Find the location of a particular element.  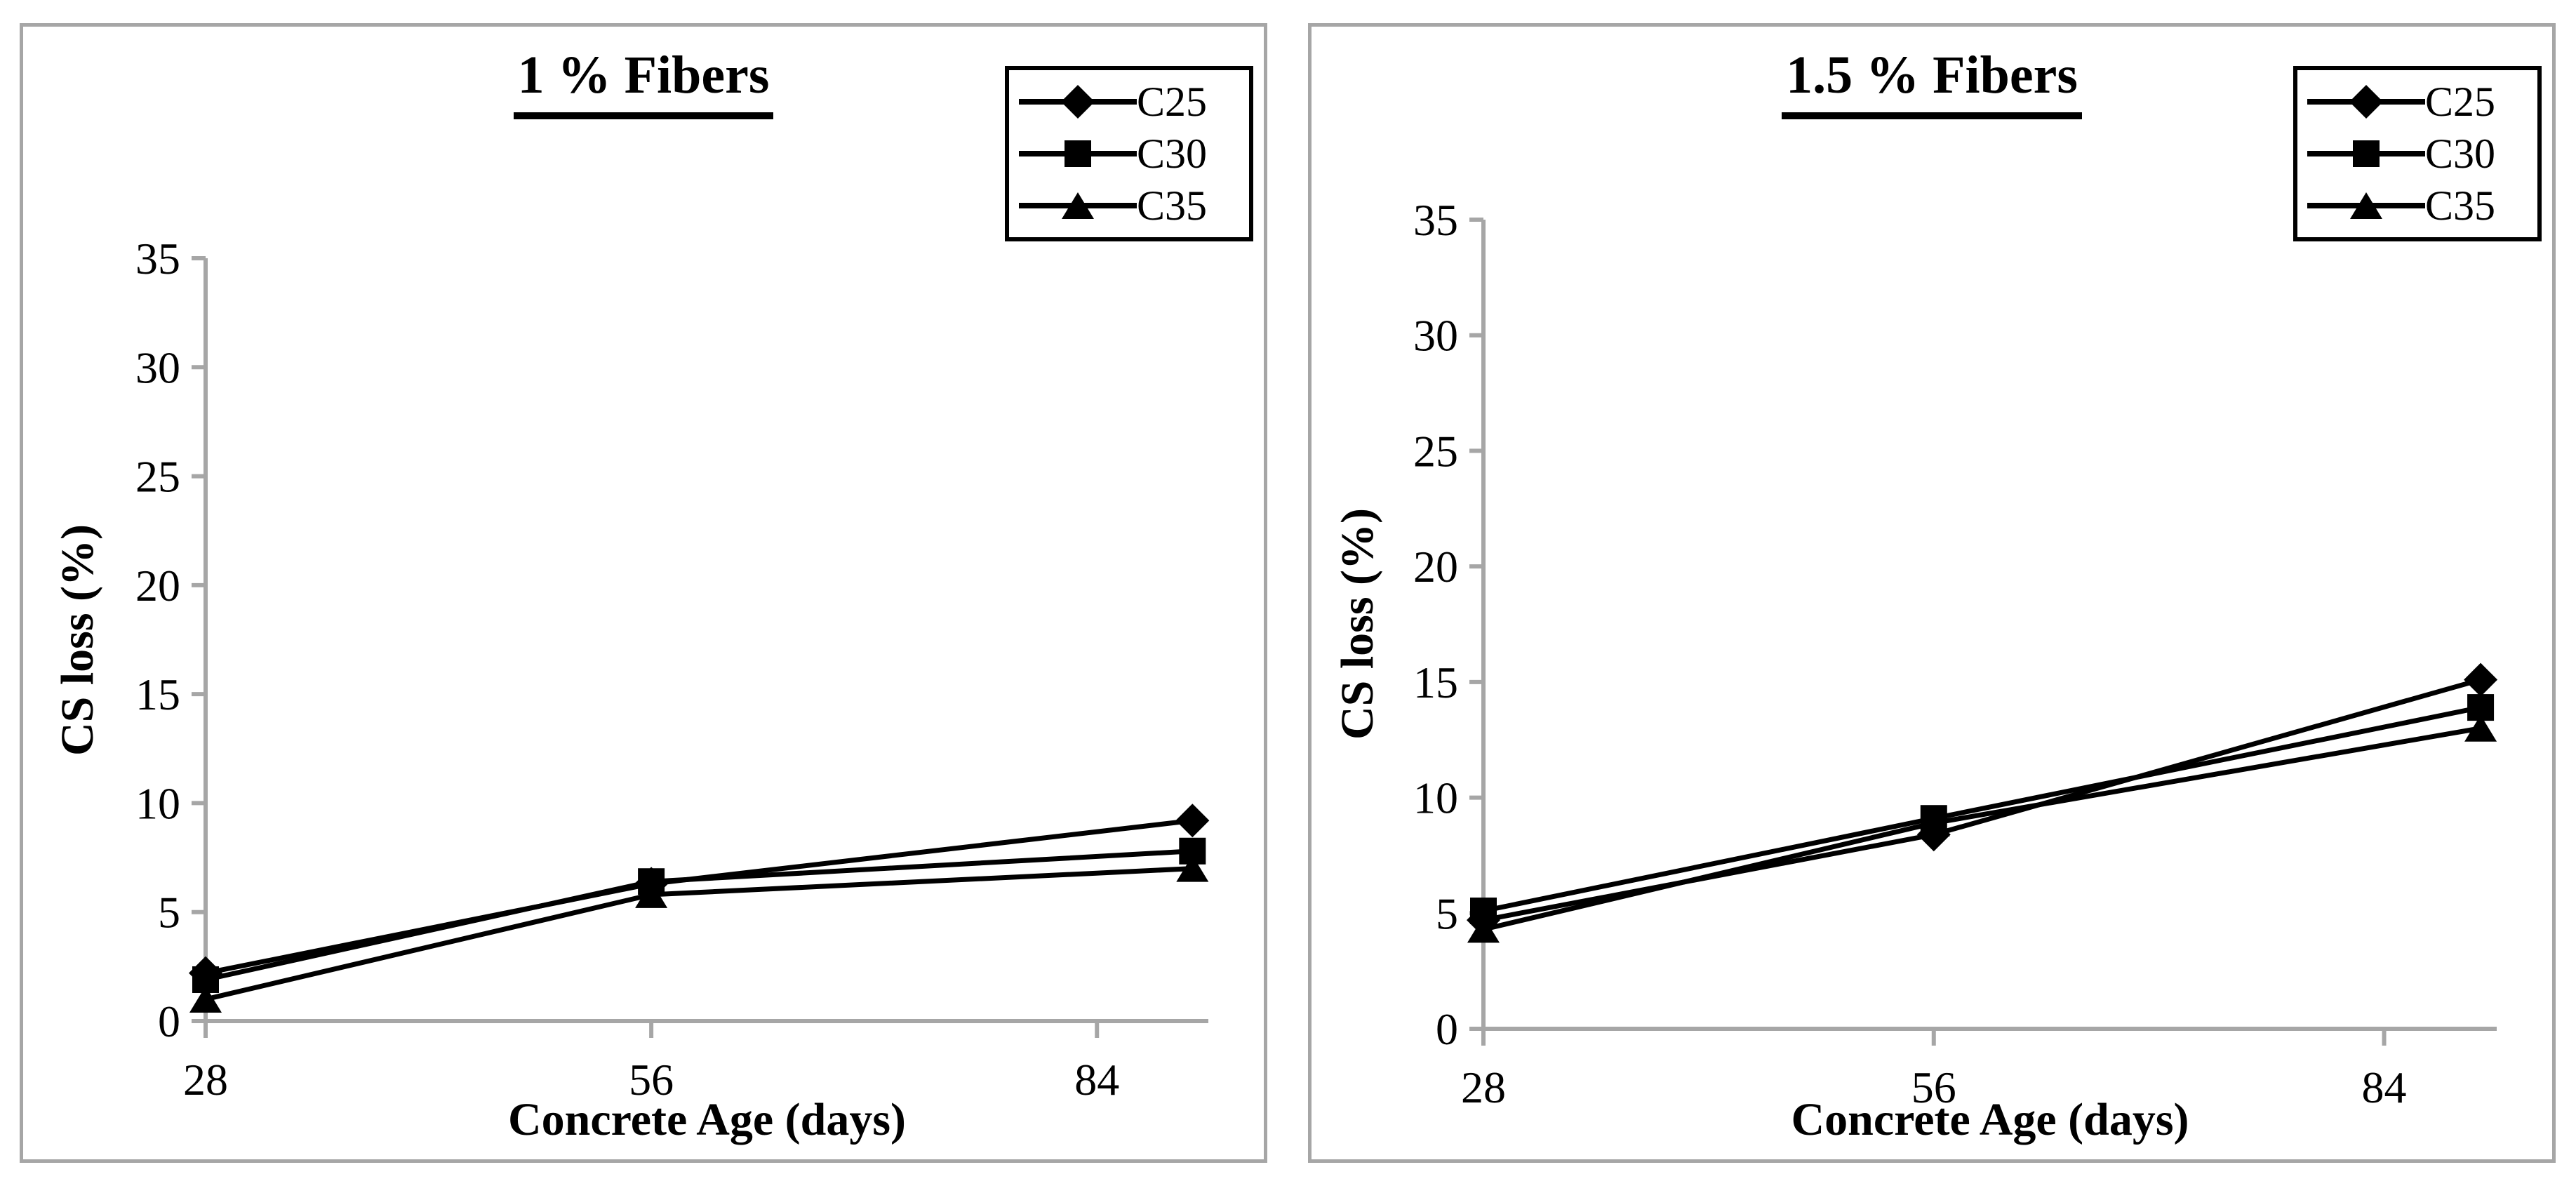

chart-title: 1.5 % Fibers is located at coordinates (1932, 82).